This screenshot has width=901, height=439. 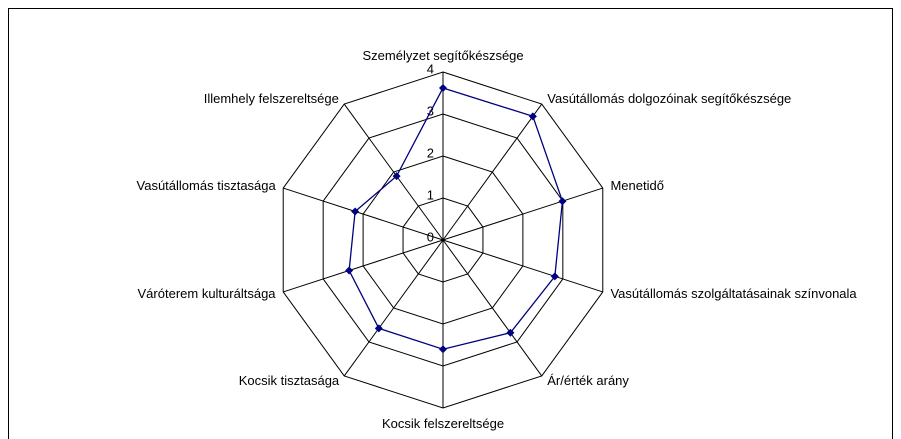 What do you see at coordinates (206, 293) in the screenshot?
I see `category-label: Váróterem kulturáltsága` at bounding box center [206, 293].